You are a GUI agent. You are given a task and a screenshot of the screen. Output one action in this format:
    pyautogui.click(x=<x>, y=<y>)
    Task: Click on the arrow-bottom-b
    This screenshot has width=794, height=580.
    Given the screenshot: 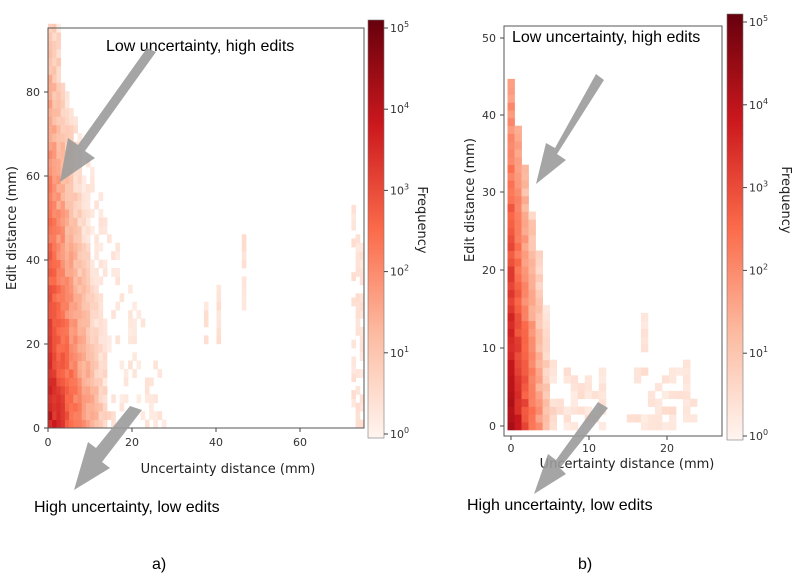 What is the action you would take?
    pyautogui.click(x=571, y=448)
    